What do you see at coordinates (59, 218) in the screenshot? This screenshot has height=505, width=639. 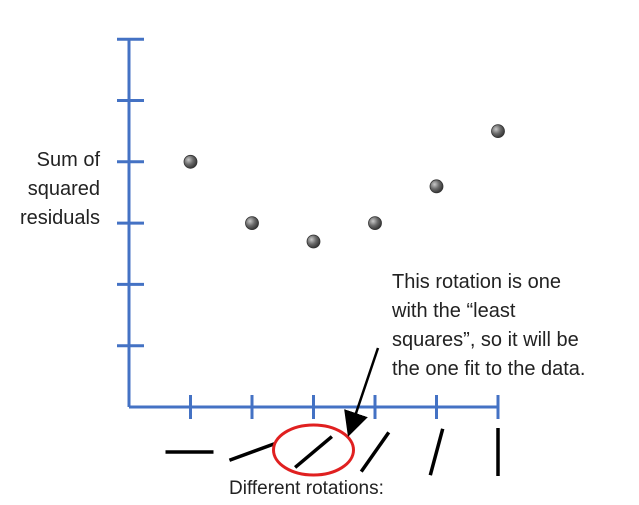 I see `y-axis-label-line-3: residuals` at bounding box center [59, 218].